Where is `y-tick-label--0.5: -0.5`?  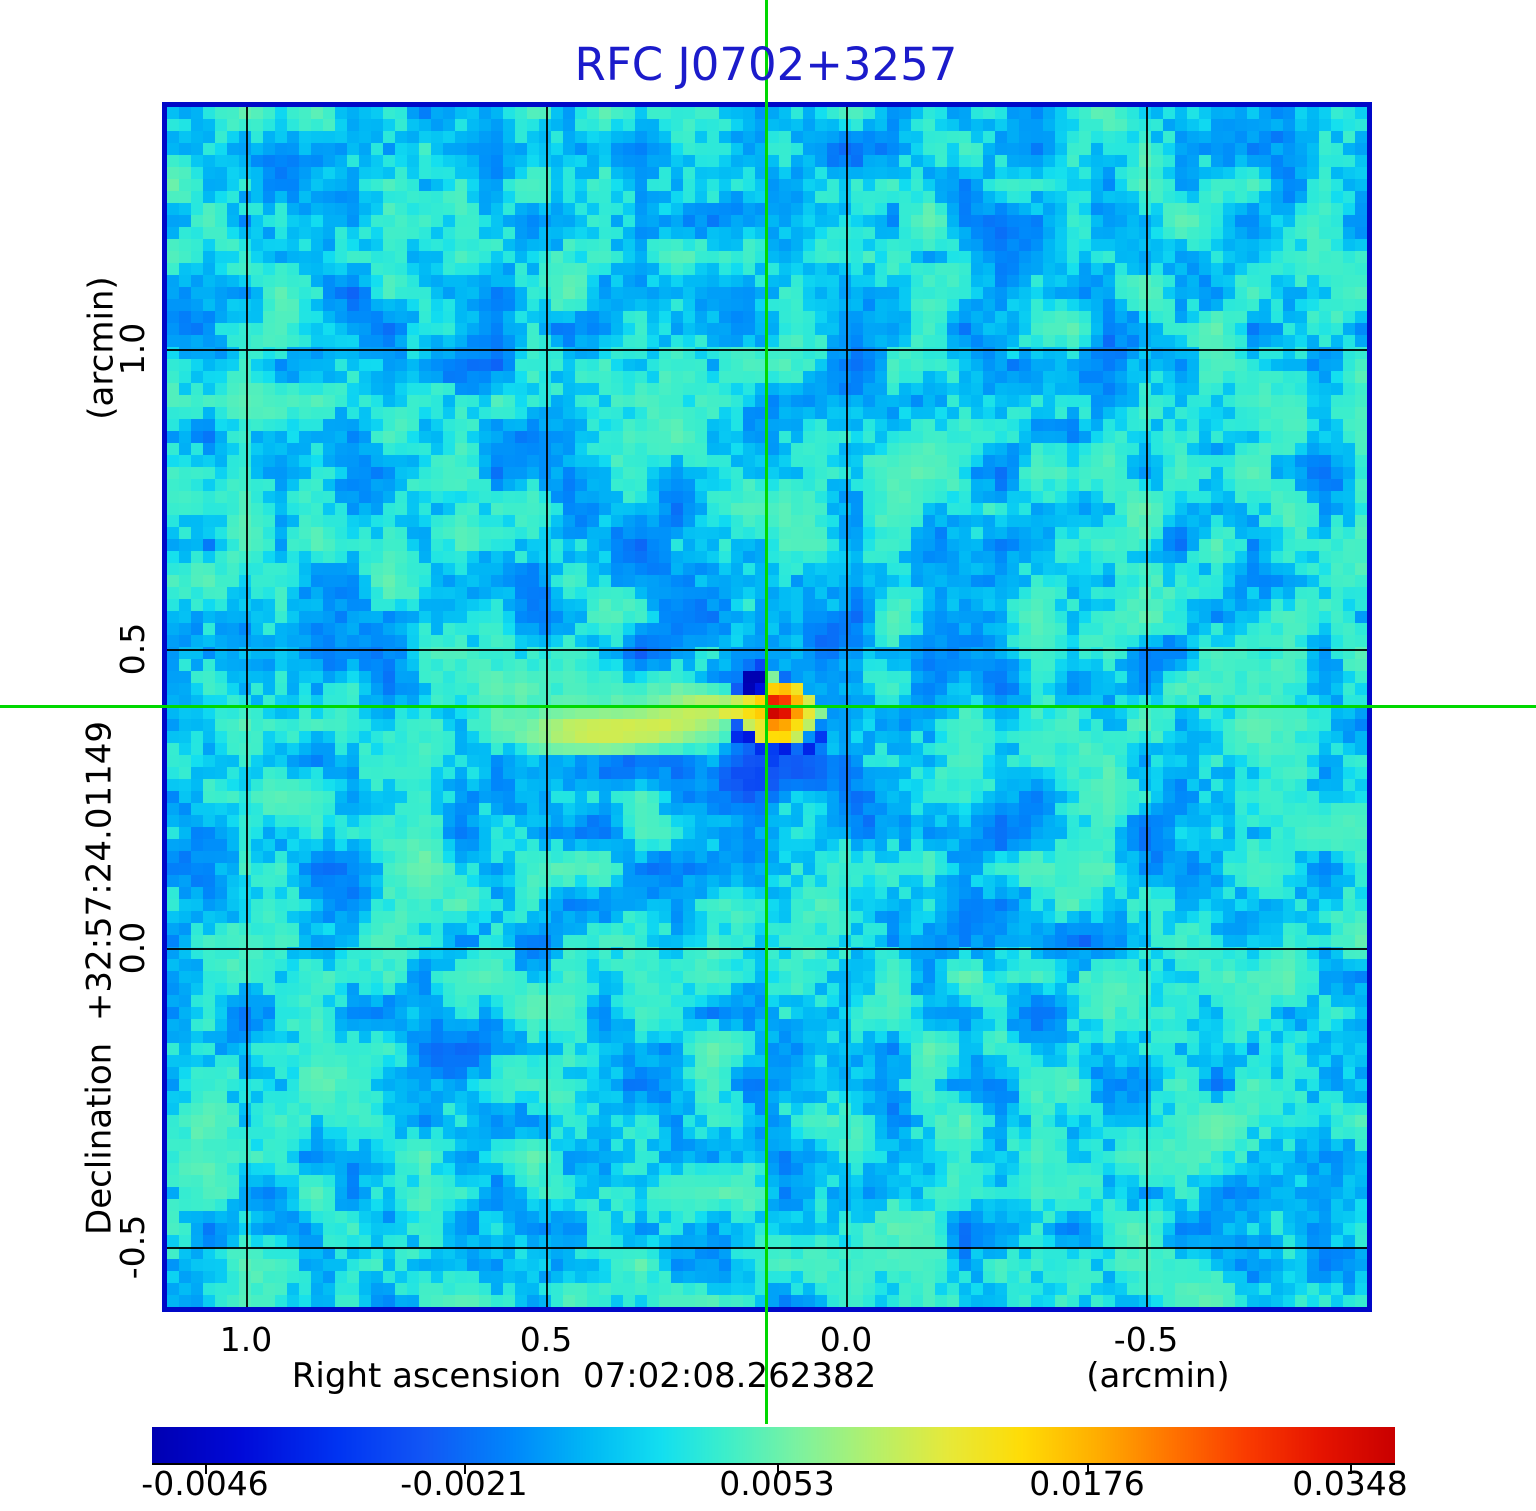
y-tick-label--0.5: -0.5 is located at coordinates (132, 1247).